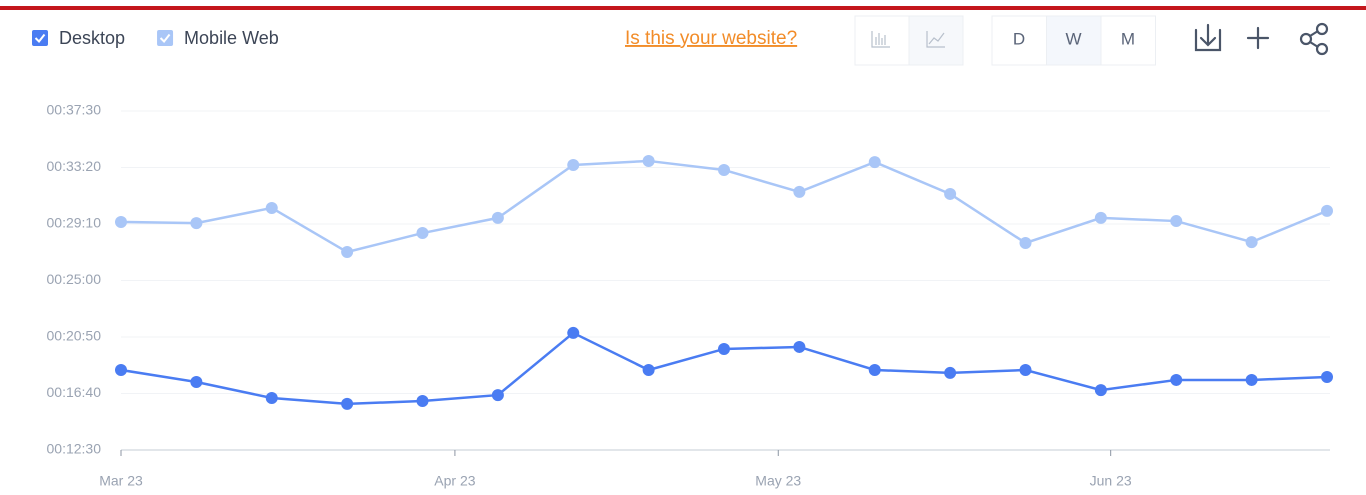 This screenshot has height=495, width=1366. I want to click on y-tick-label: 00:29:10, so click(74, 223).